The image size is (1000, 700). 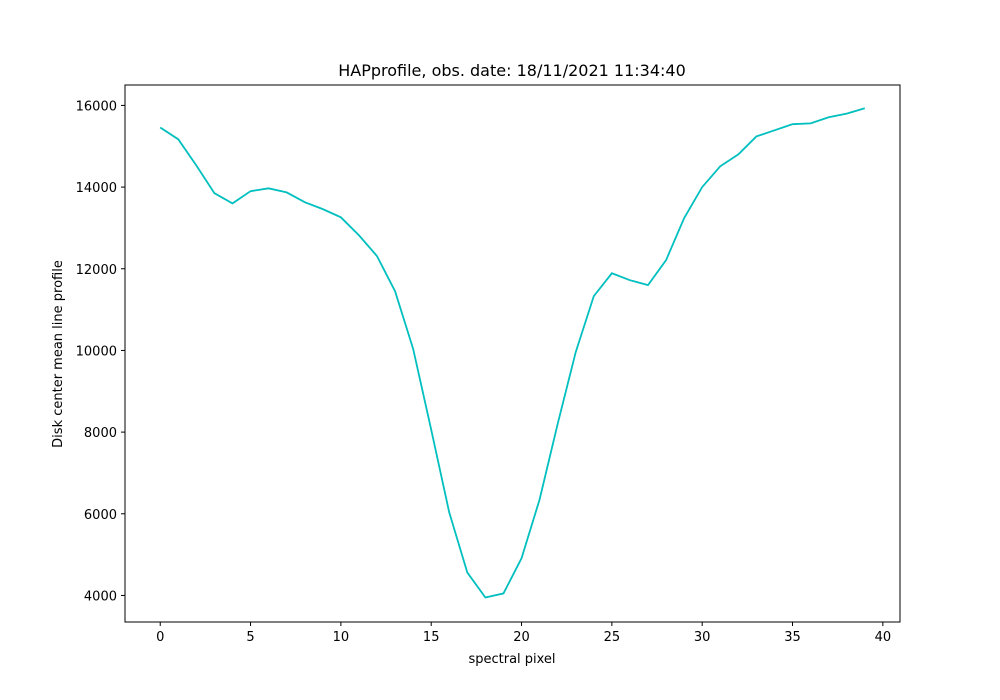 What do you see at coordinates (341, 637) in the screenshot?
I see `x-tick-label: 10` at bounding box center [341, 637].